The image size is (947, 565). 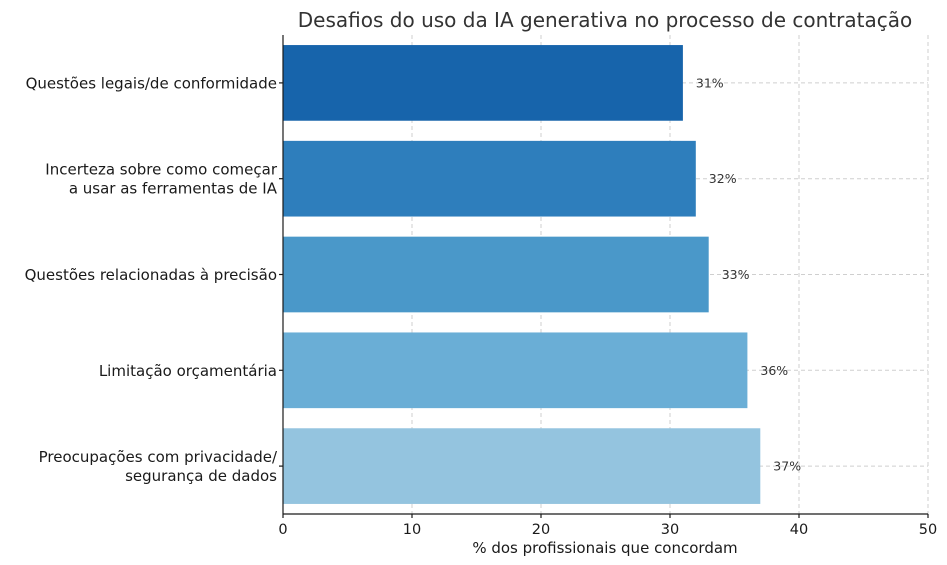 What do you see at coordinates (799, 530) in the screenshot?
I see `x-tick-label: 40` at bounding box center [799, 530].